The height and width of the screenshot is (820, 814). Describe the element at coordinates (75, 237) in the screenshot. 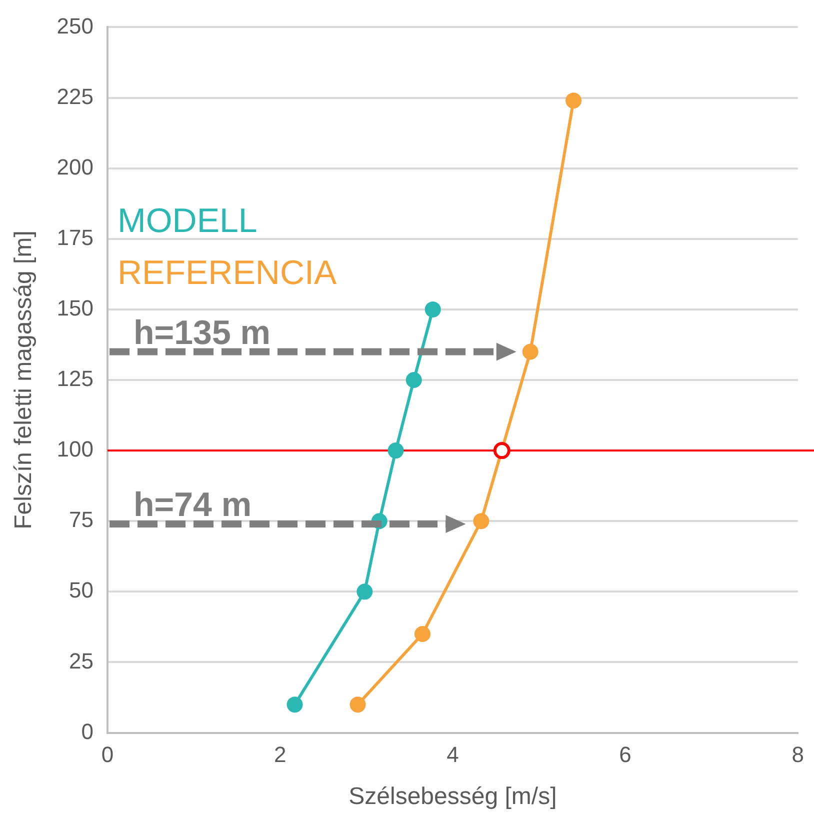

I see `y-tick-label: 175` at that location.